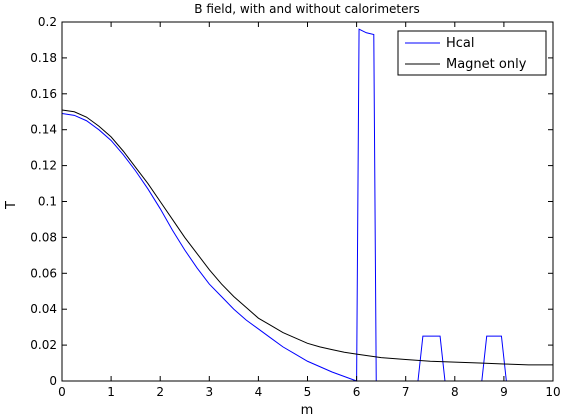  Describe the element at coordinates (306, 9) in the screenshot. I see `chart-title: B field, with and without calorimeters` at that location.